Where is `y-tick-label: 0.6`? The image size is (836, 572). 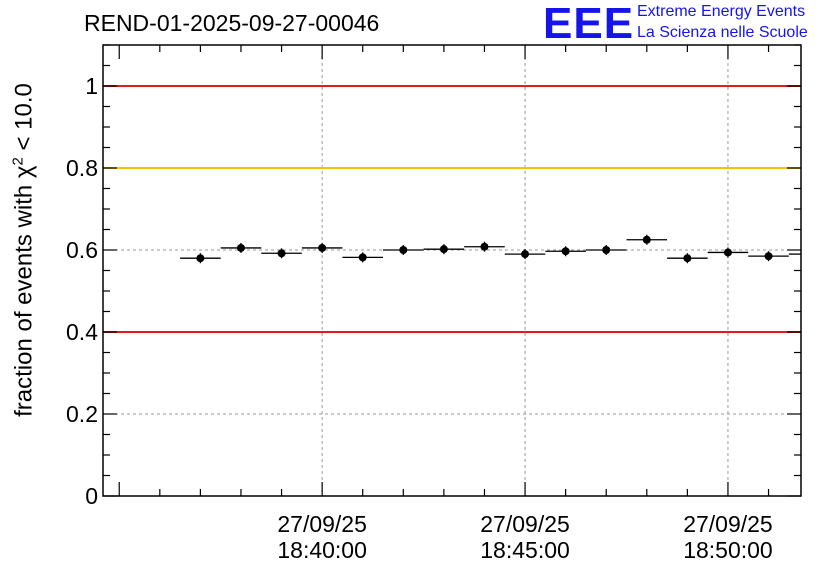
y-tick-label: 0.6 is located at coordinates (82, 250).